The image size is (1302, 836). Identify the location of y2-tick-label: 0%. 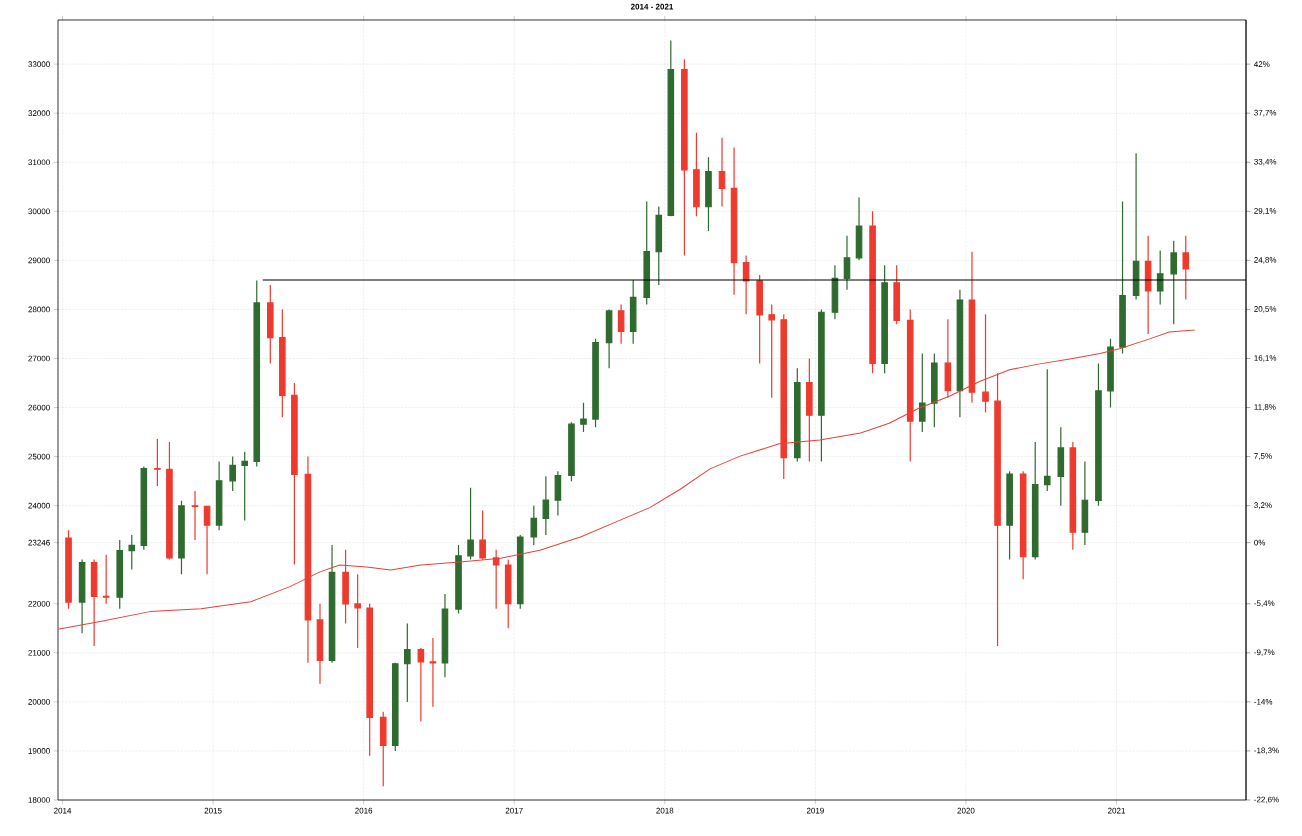
(1260, 542).